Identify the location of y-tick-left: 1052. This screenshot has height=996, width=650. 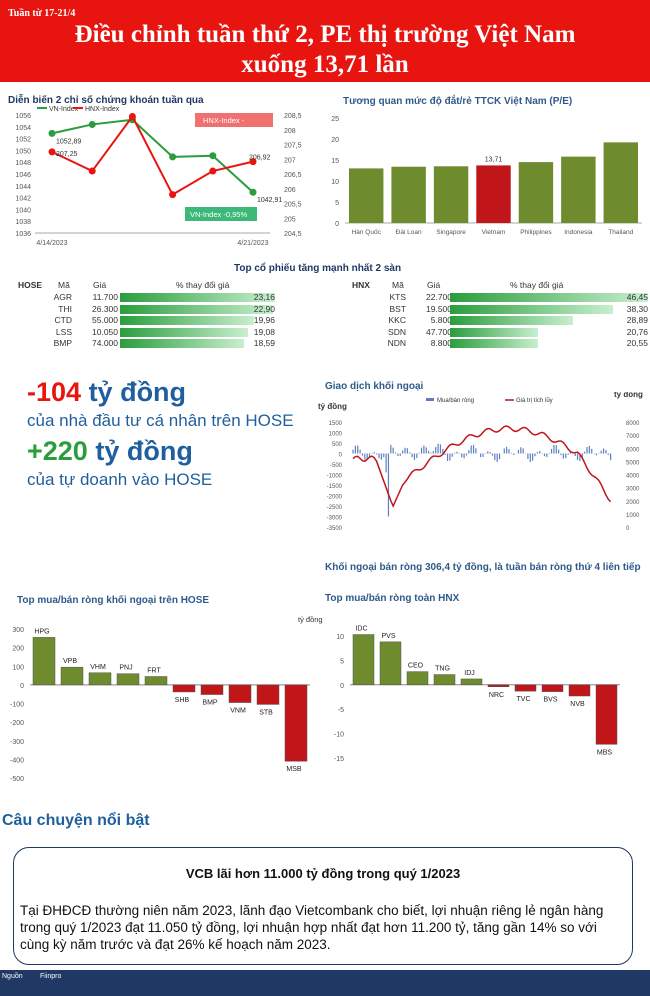
(23, 140).